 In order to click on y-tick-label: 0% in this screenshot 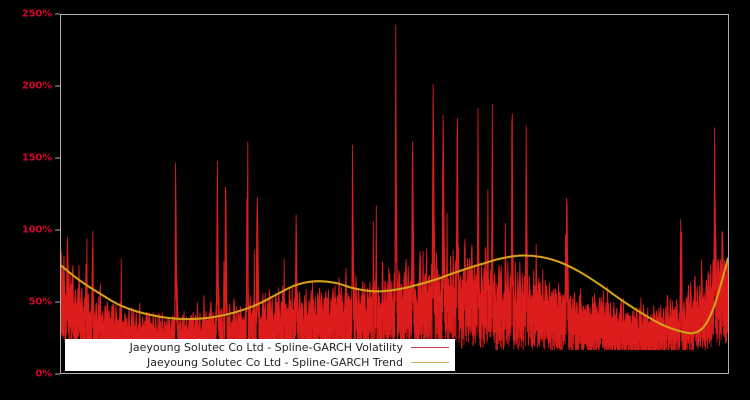, I will do `click(43, 374)`.